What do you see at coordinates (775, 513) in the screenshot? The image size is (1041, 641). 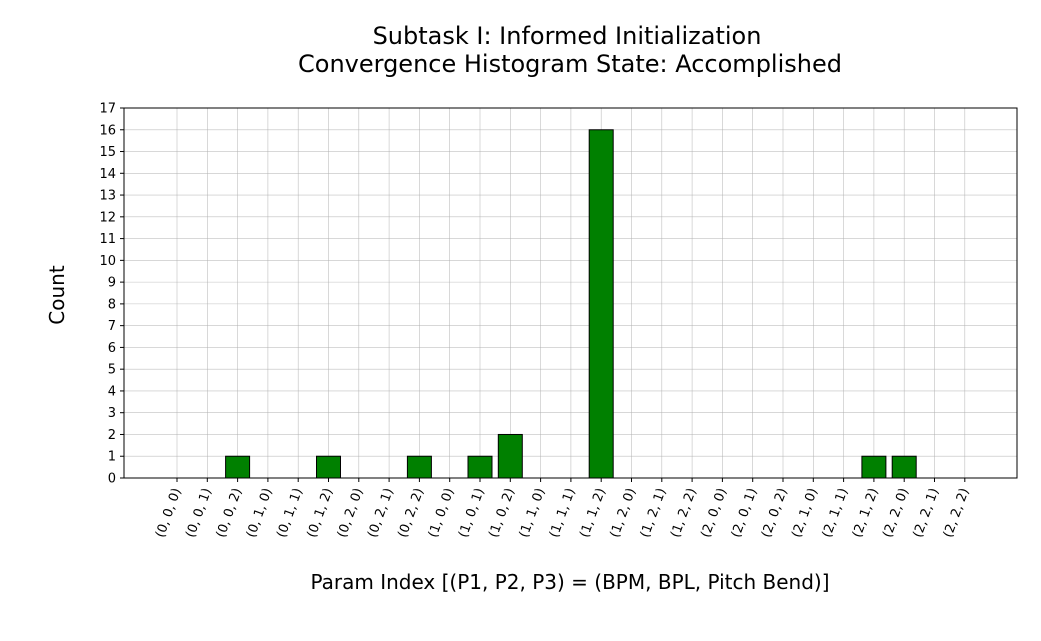 I see `x-tick-label: (2, 0, 2)` at bounding box center [775, 513].